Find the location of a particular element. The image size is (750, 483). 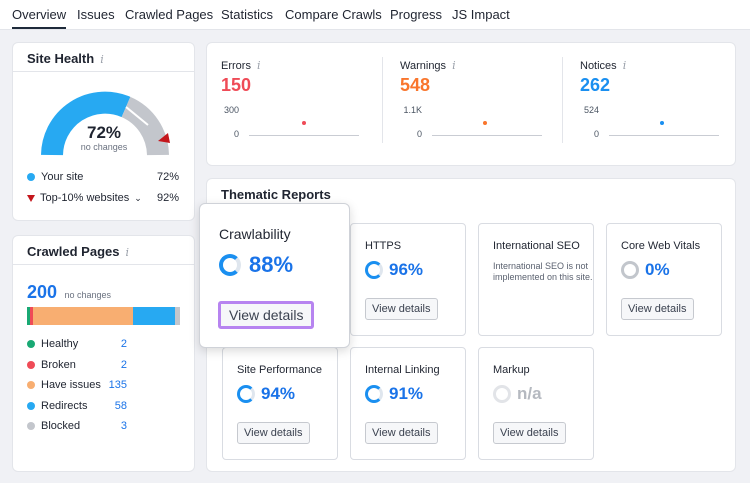

redirects-value: 58 is located at coordinates (120, 406).